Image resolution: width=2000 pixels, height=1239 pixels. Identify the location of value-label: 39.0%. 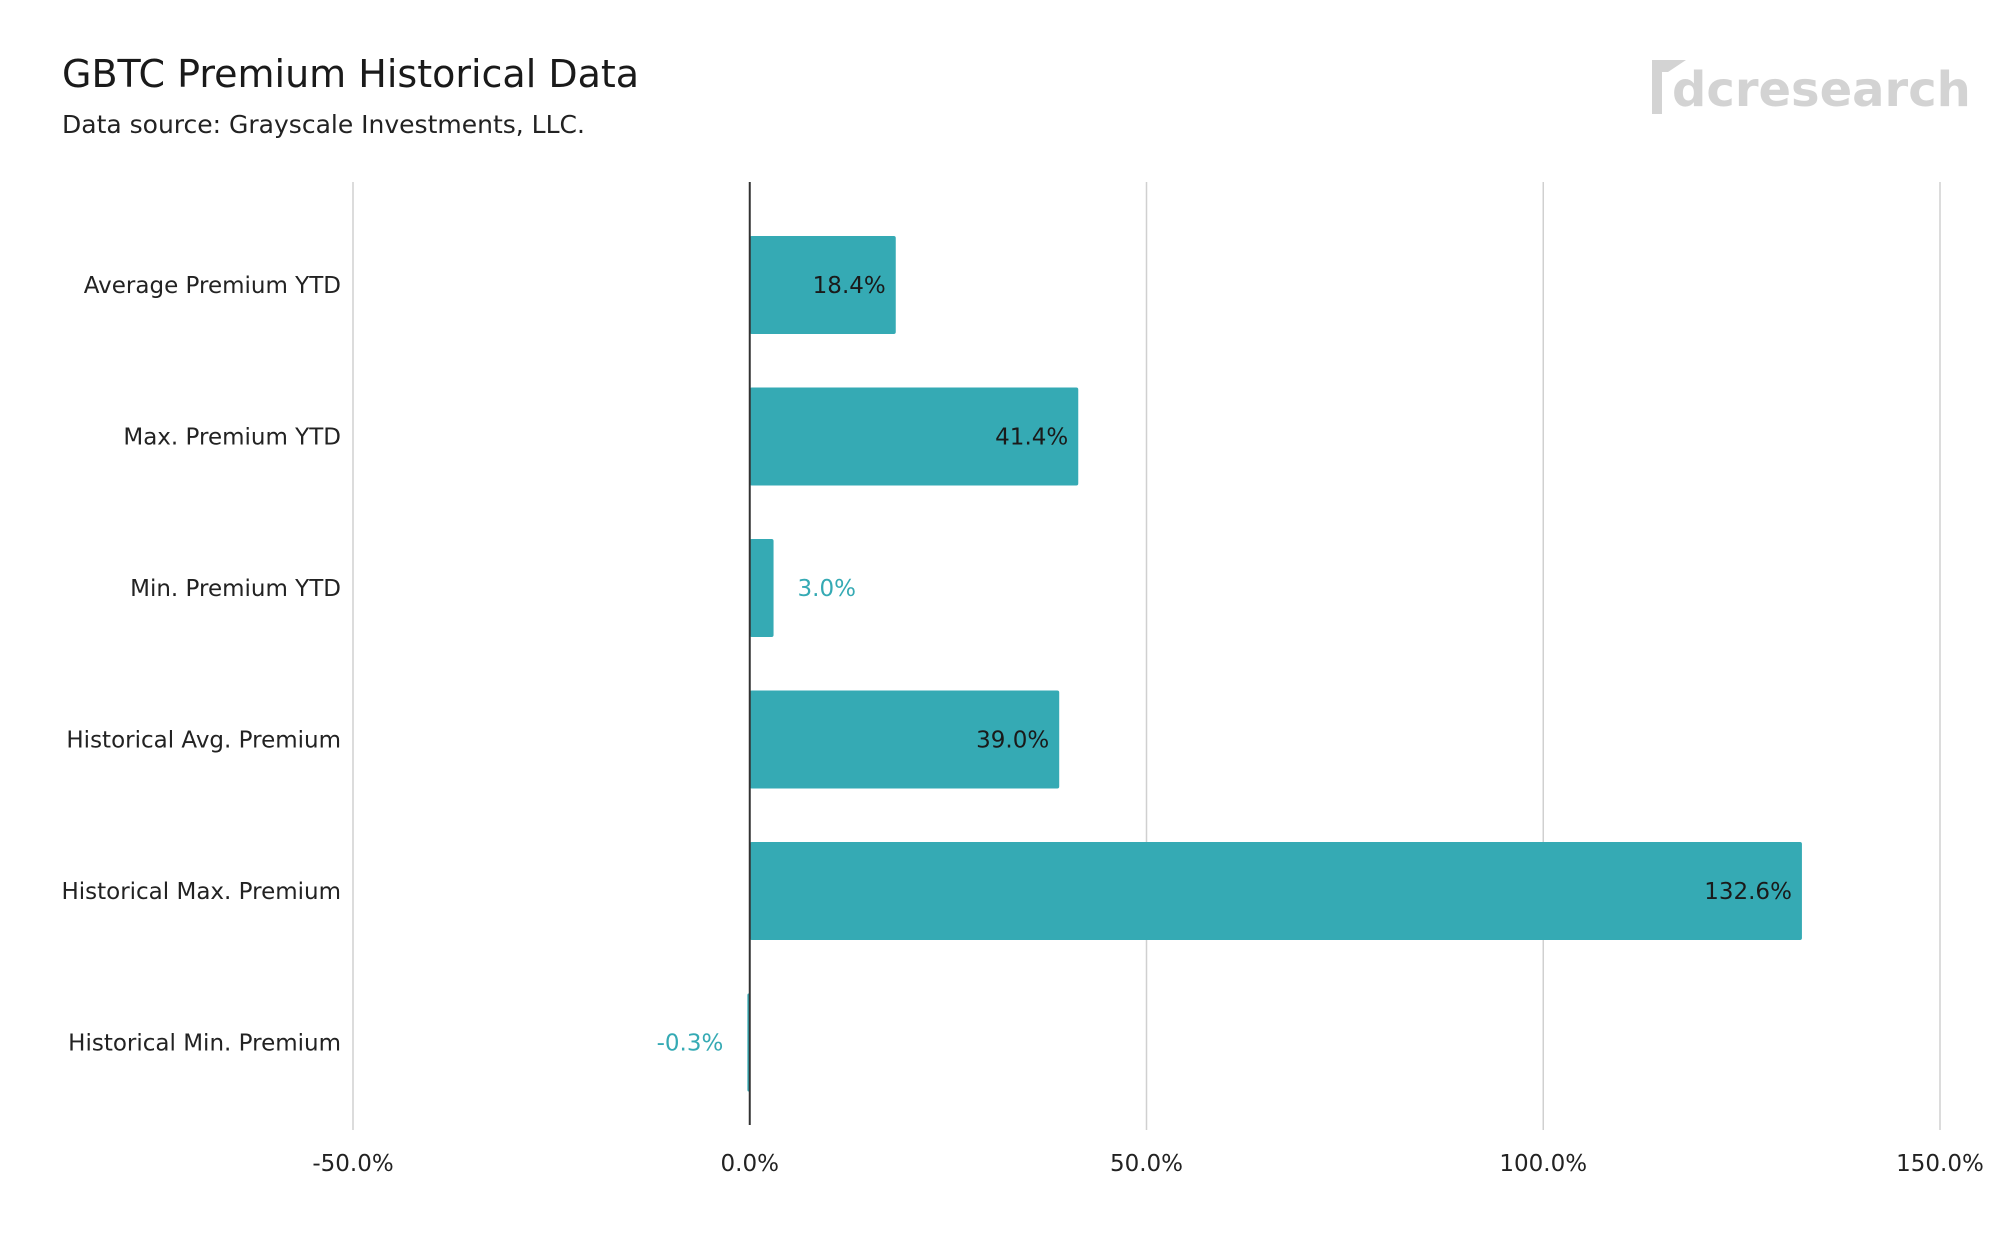
(1012, 741).